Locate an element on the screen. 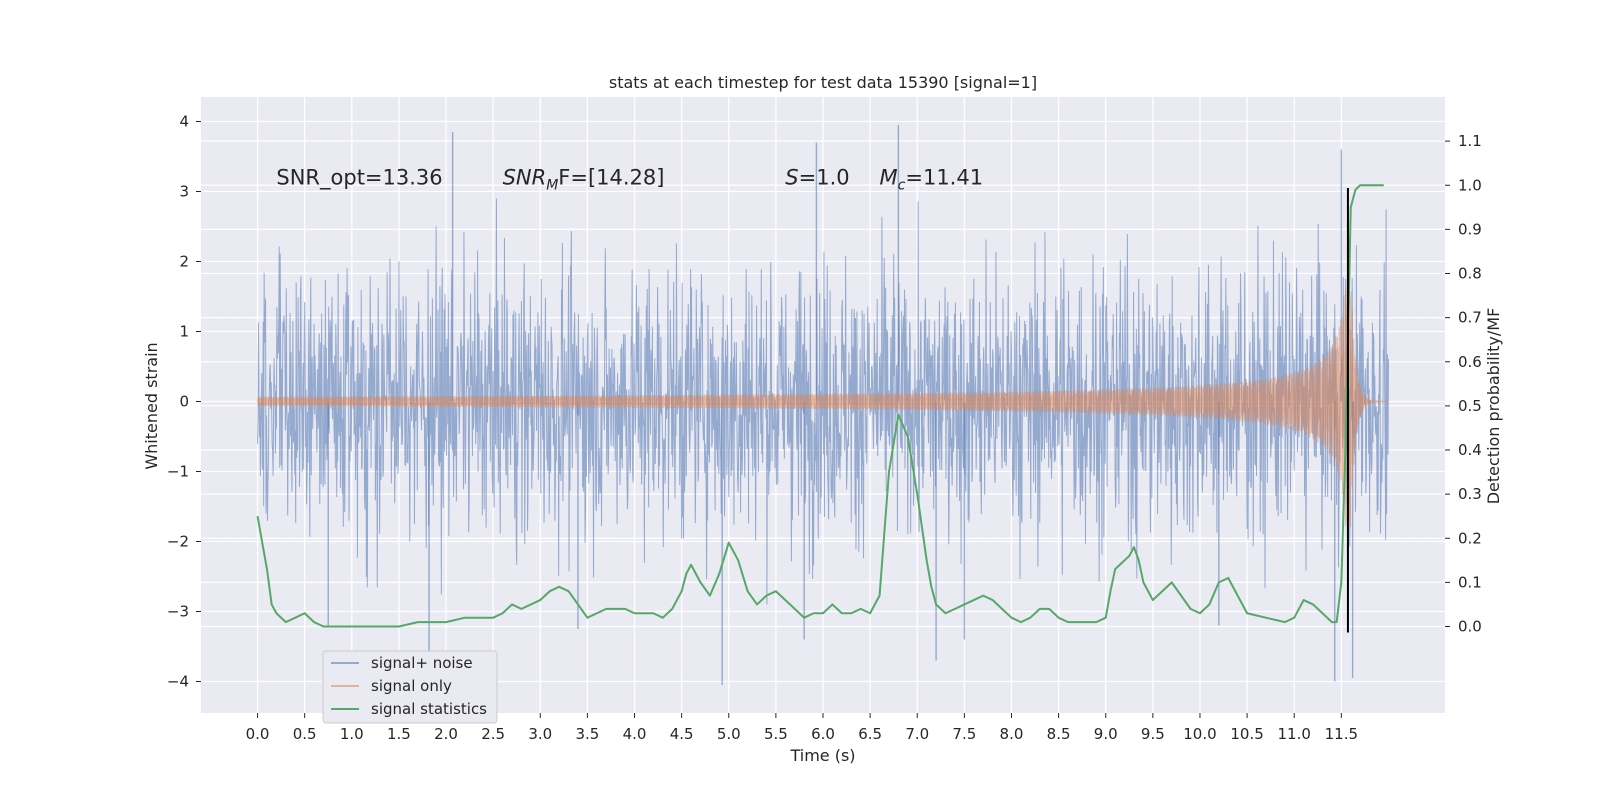 The width and height of the screenshot is (1600, 800). x-tick-label: 0.0 is located at coordinates (258, 734).